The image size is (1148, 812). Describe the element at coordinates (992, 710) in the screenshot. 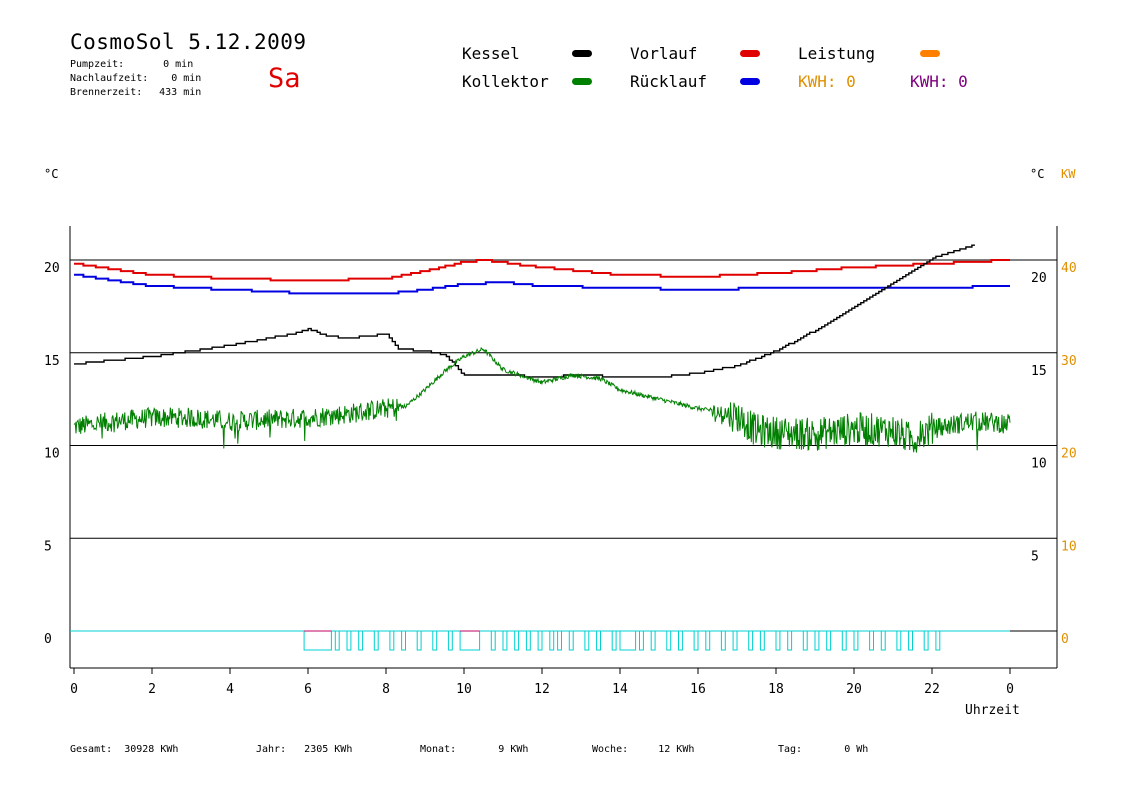

I see `x-axis-label: Uhrzeit` at that location.